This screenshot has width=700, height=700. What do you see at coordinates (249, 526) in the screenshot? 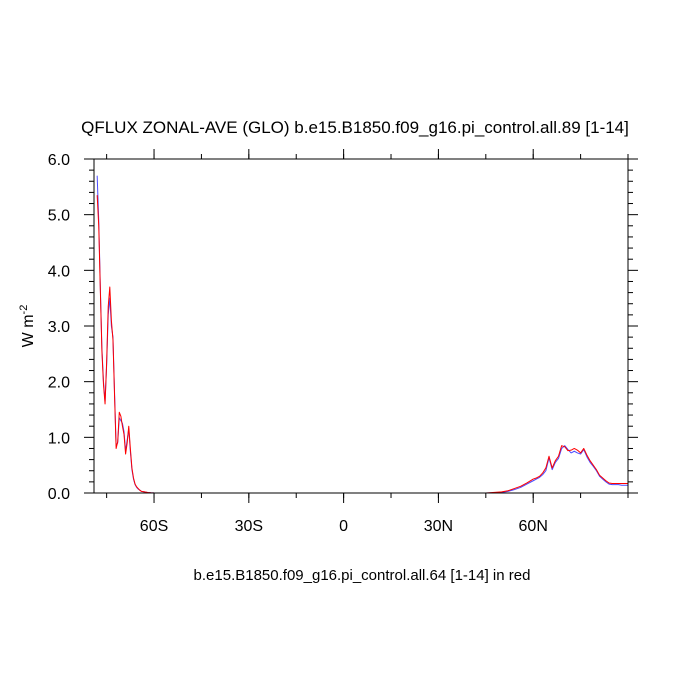
I see `x-tick-label: 30S` at bounding box center [249, 526].